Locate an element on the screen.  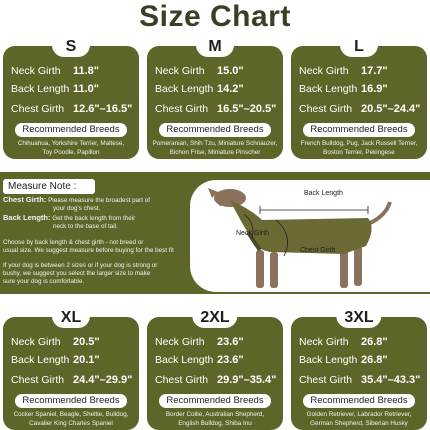
breed-list-line-2: Boston Terrier, Pekingese is located at coordinates (359, 152).